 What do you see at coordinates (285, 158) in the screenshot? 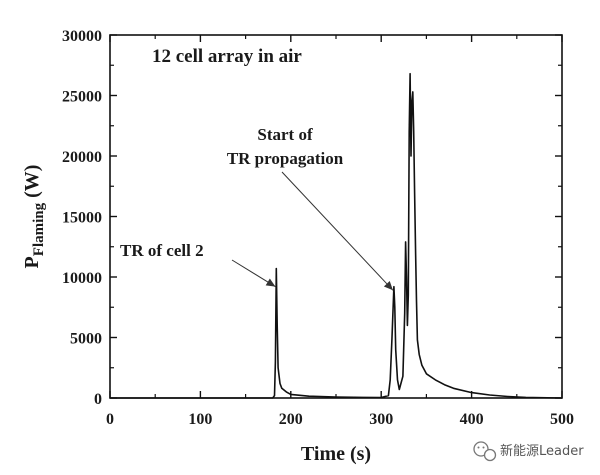
I see `annotation-label: TR propagation` at bounding box center [285, 158].